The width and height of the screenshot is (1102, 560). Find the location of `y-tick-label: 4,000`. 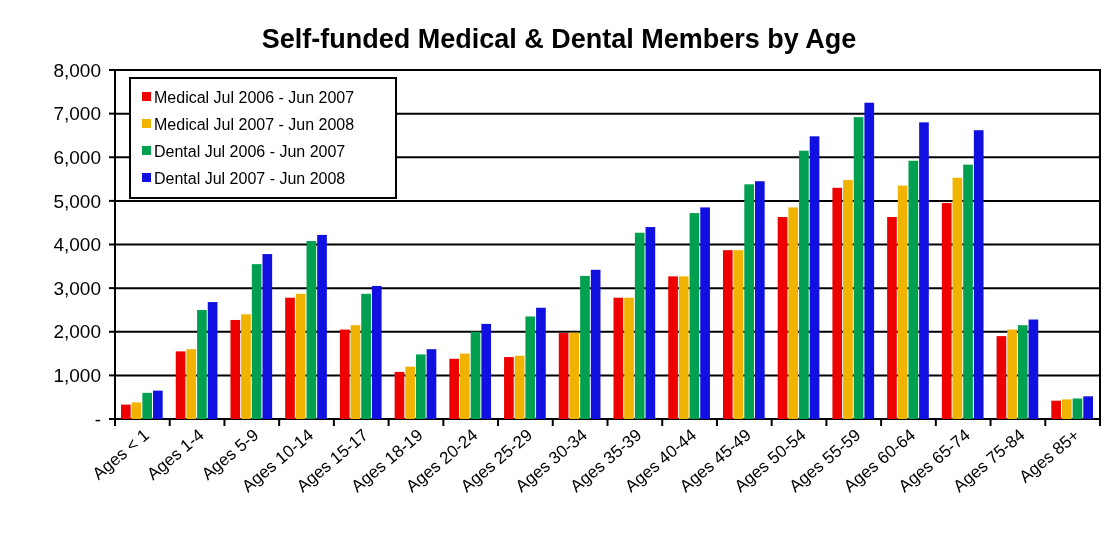

y-tick-label: 4,000 is located at coordinates (77, 245).